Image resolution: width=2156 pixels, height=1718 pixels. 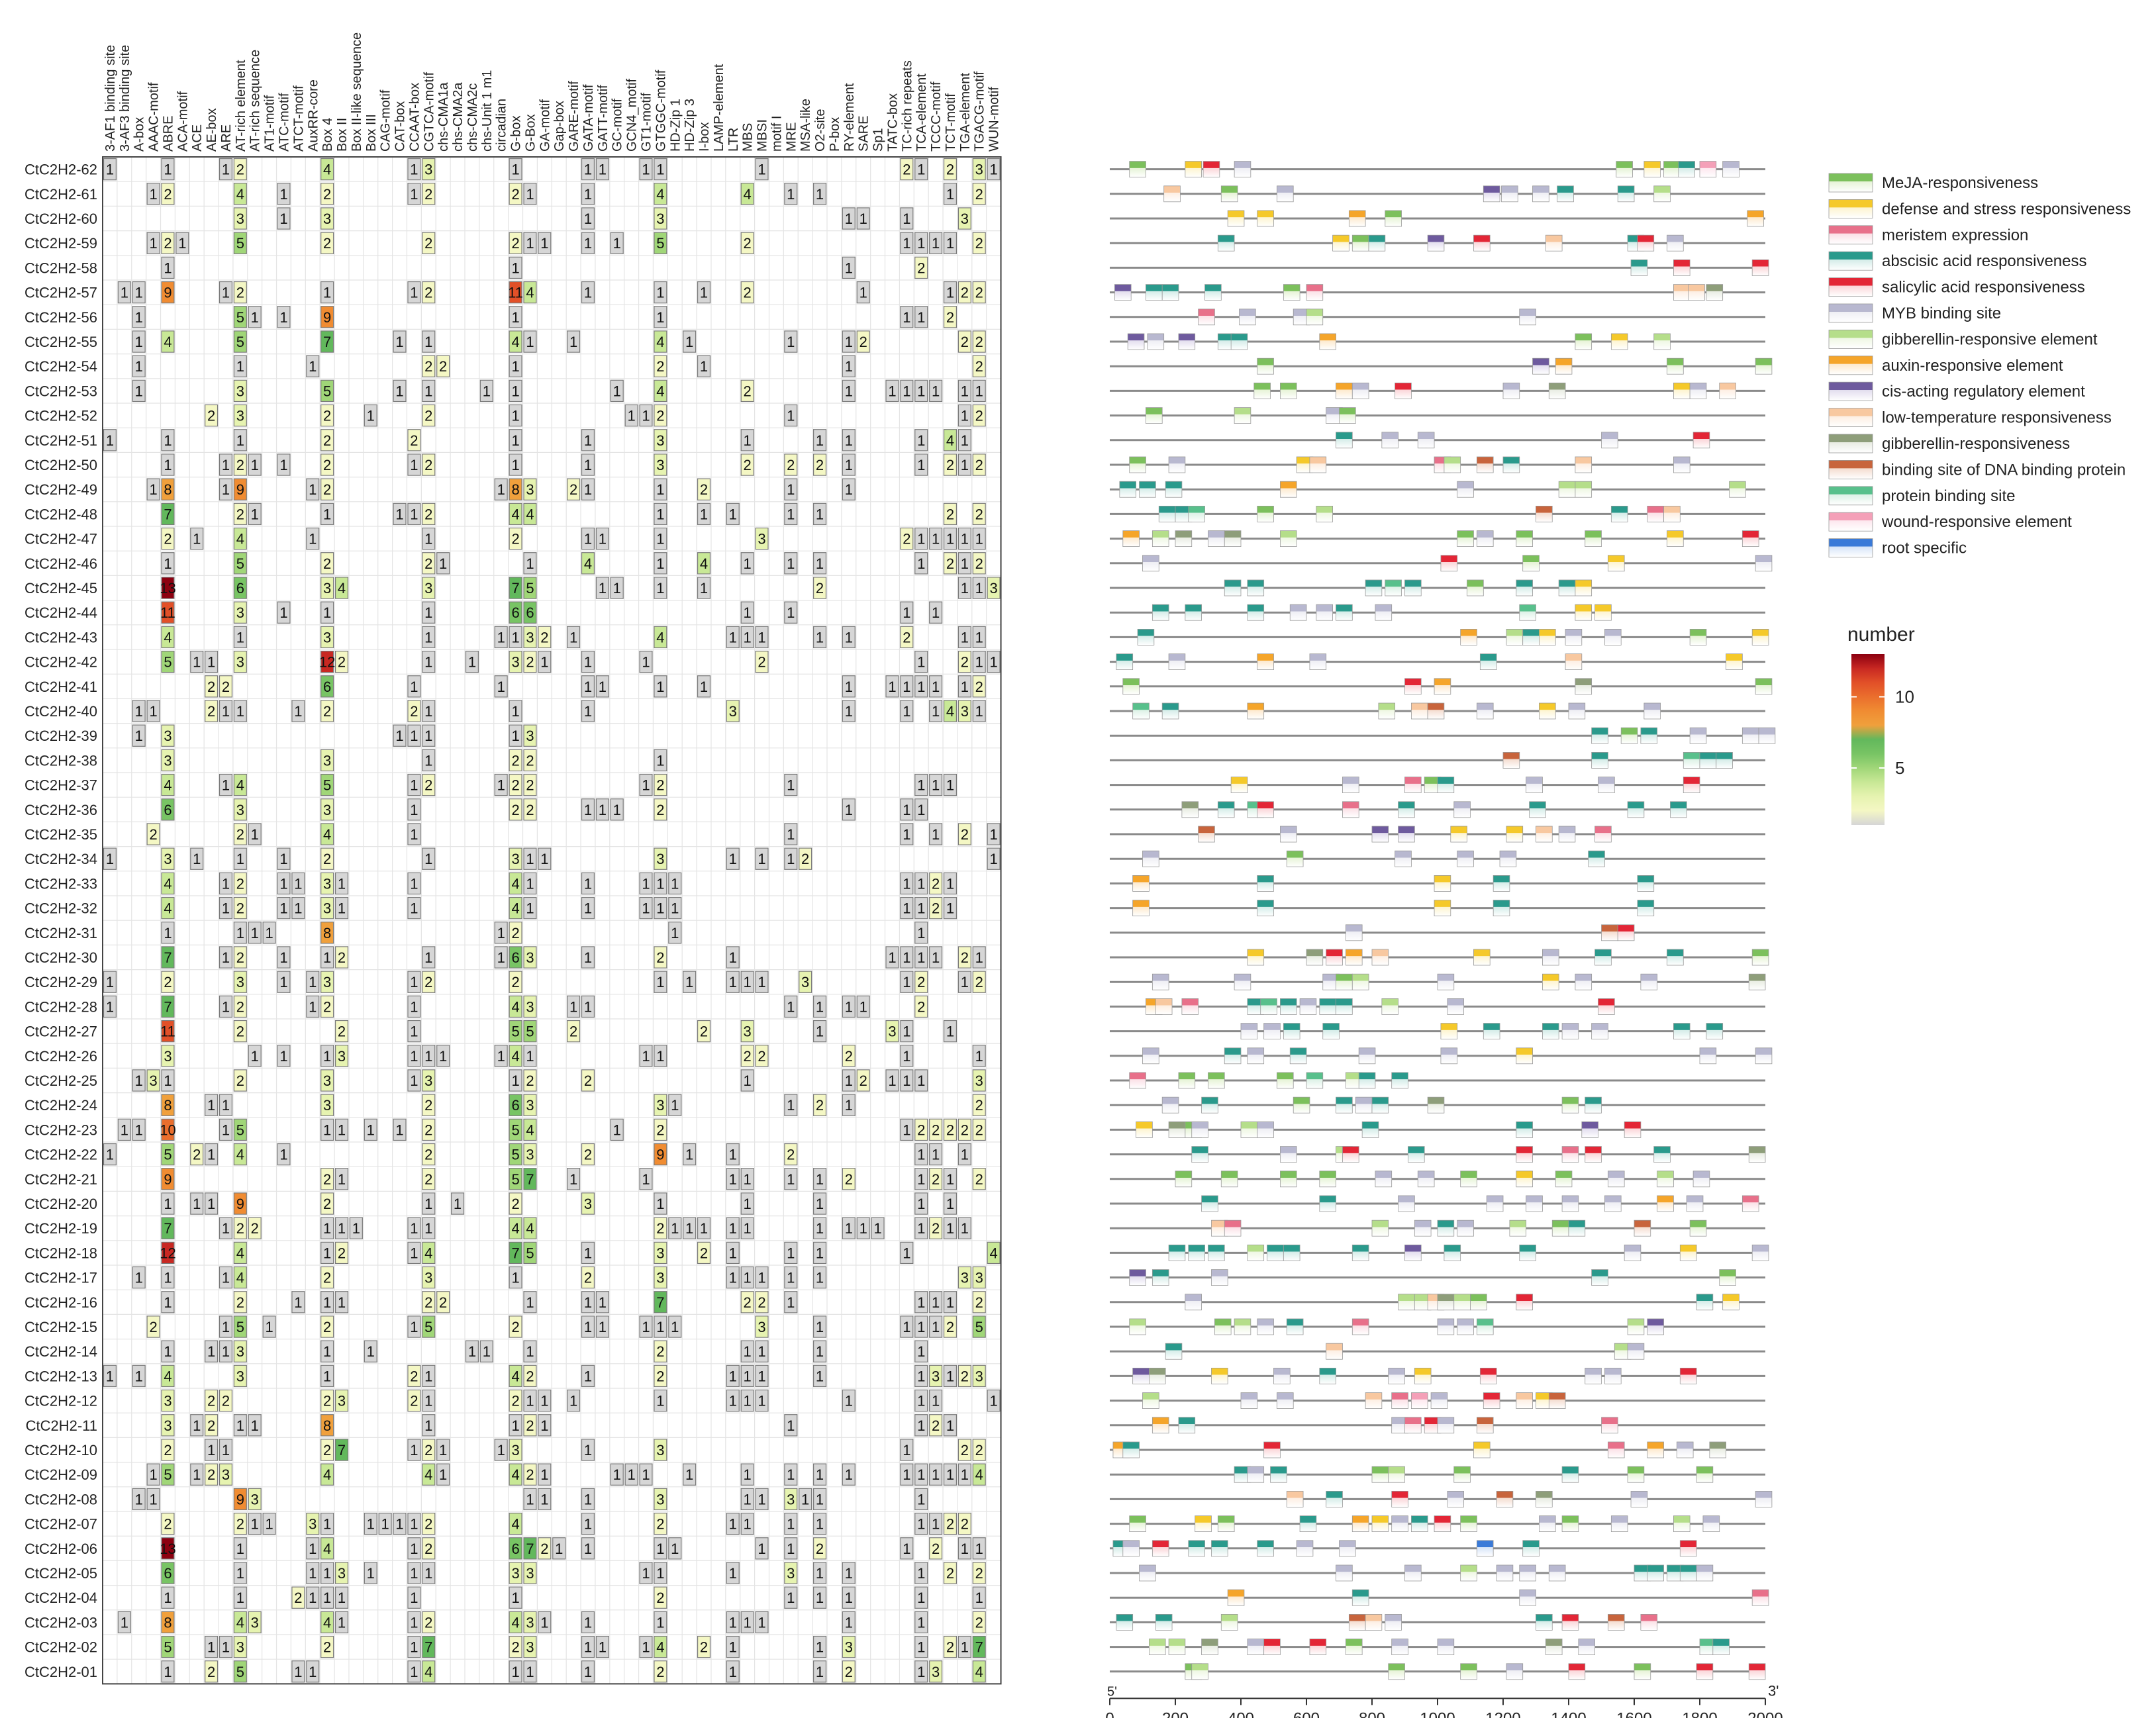 I want to click on row-label: CtC2H2-01, so click(x=60, y=1672).